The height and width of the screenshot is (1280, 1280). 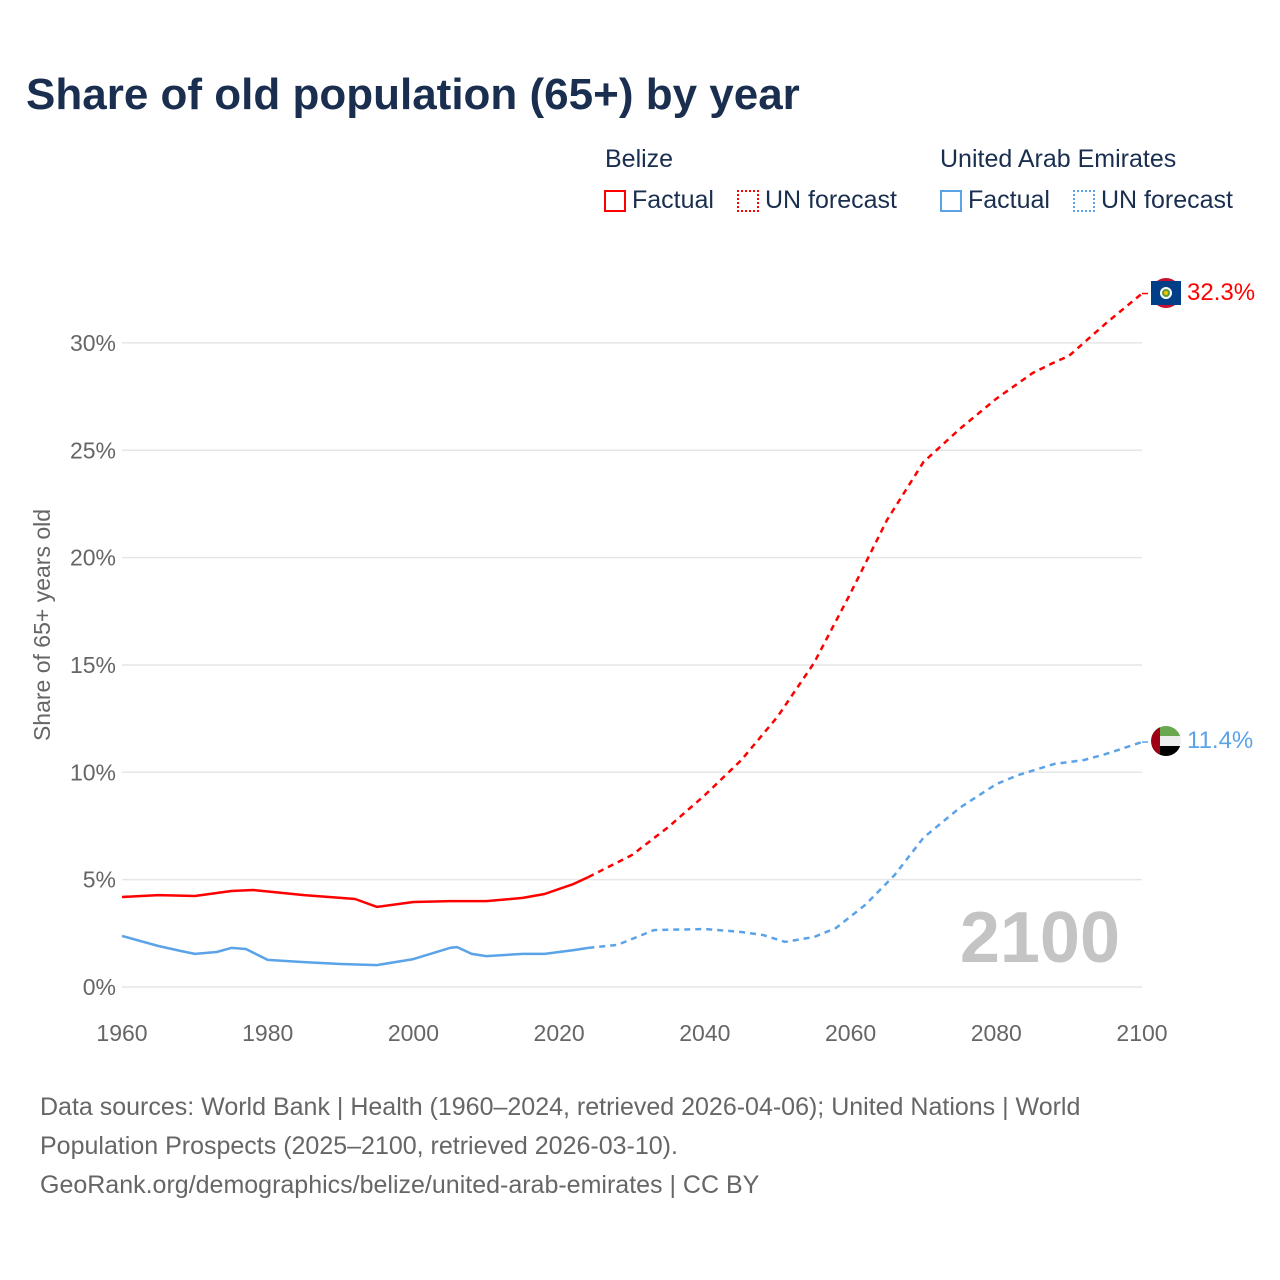 I want to click on belize-flag-icon, so click(x=1166, y=293).